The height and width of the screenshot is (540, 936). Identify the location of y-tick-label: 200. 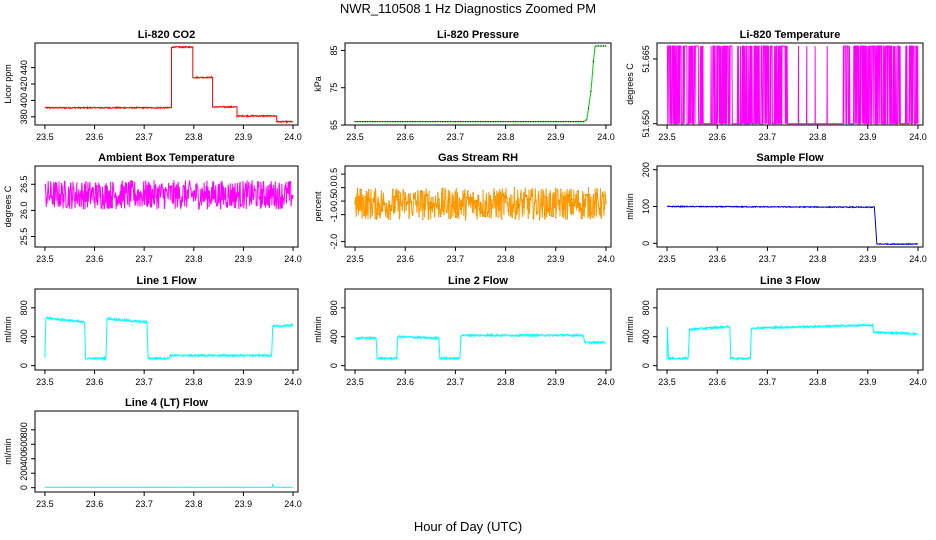
(24, 473).